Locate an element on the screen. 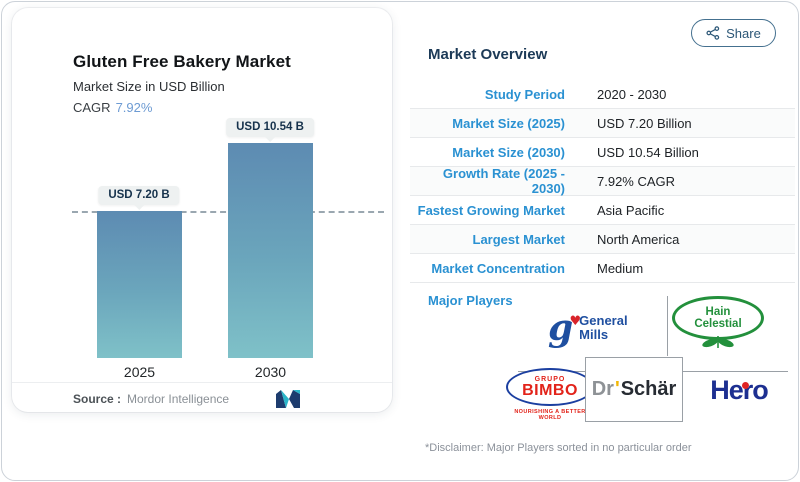  general-mills-logo: g ♥ General Mills is located at coordinates (598, 327).